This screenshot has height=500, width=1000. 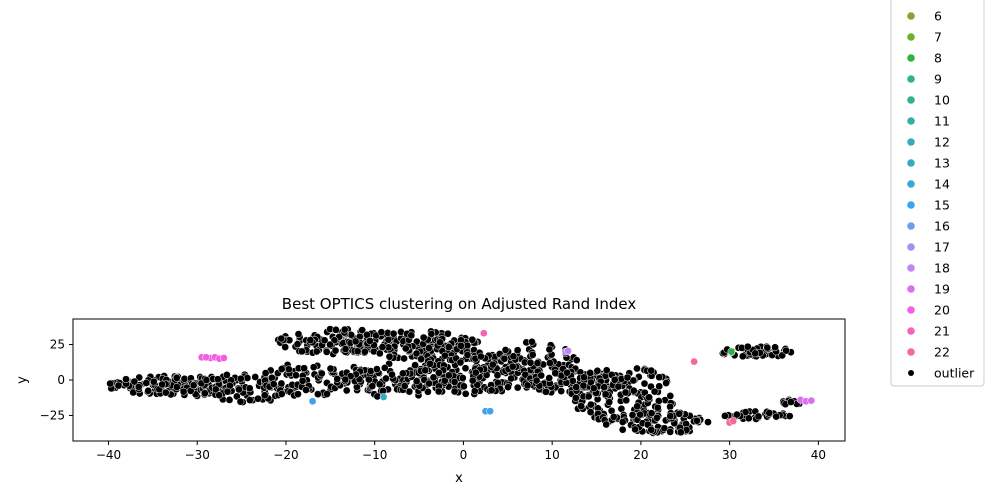 What do you see at coordinates (942, 184) in the screenshot?
I see `legend-label-14: 14` at bounding box center [942, 184].